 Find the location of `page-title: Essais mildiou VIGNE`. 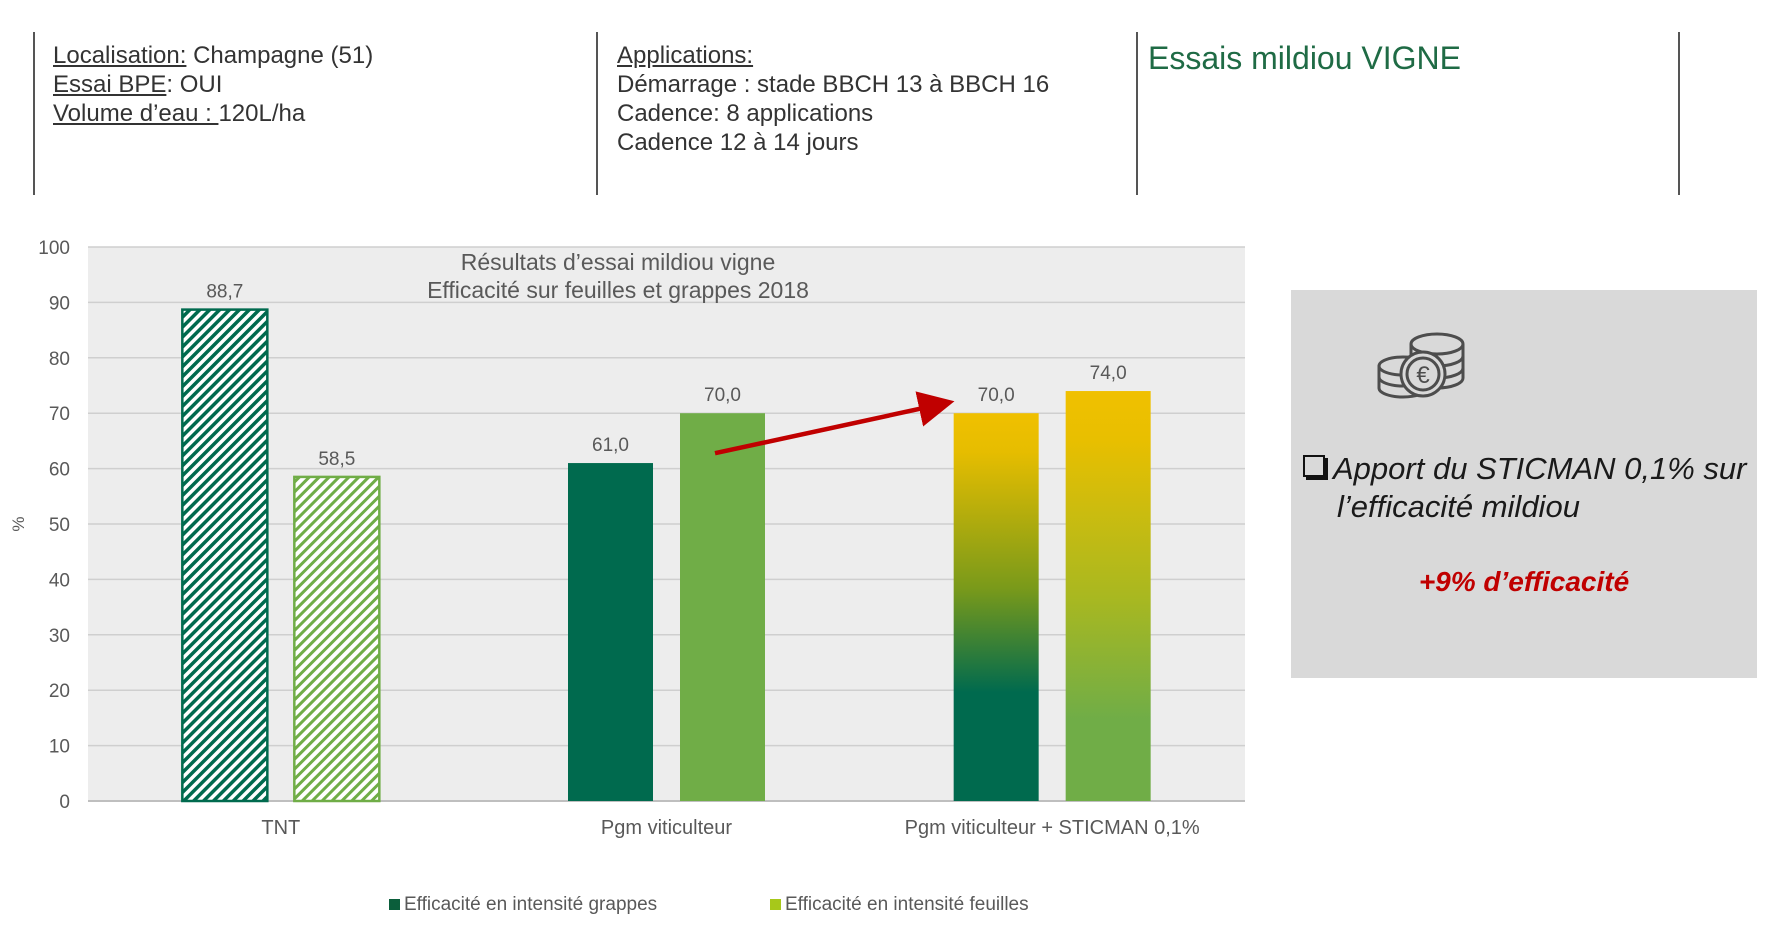

page-title: Essais mildiou VIGNE is located at coordinates (1304, 58).